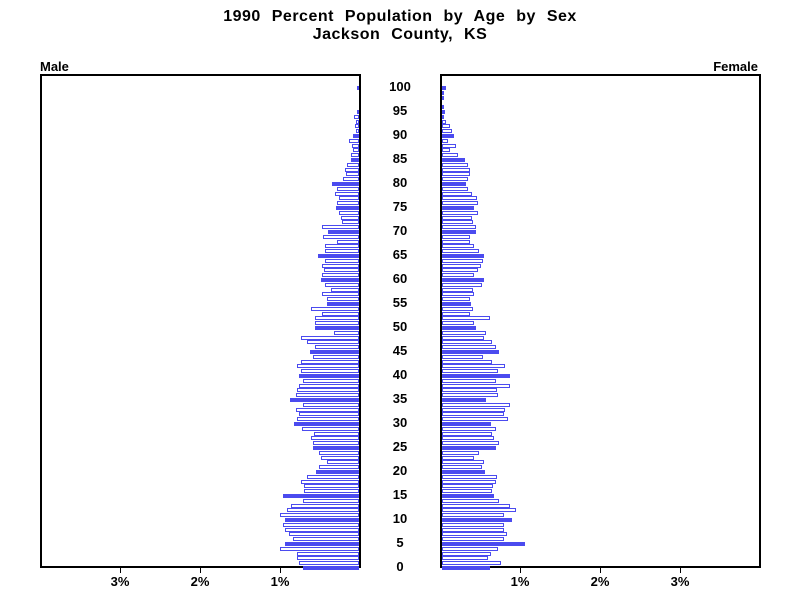 The width and height of the screenshot is (800, 600). Describe the element at coordinates (400, 446) in the screenshot. I see `age-label-25: 25` at that location.